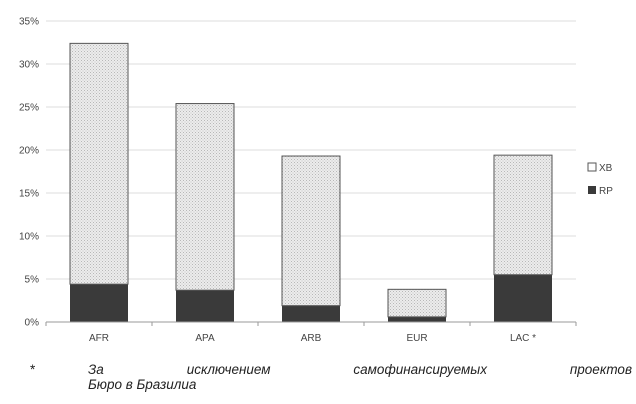 Image resolution: width=636 pixels, height=404 pixels. Describe the element at coordinates (606, 168) in the screenshot. I see `legend-label: XB` at that location.